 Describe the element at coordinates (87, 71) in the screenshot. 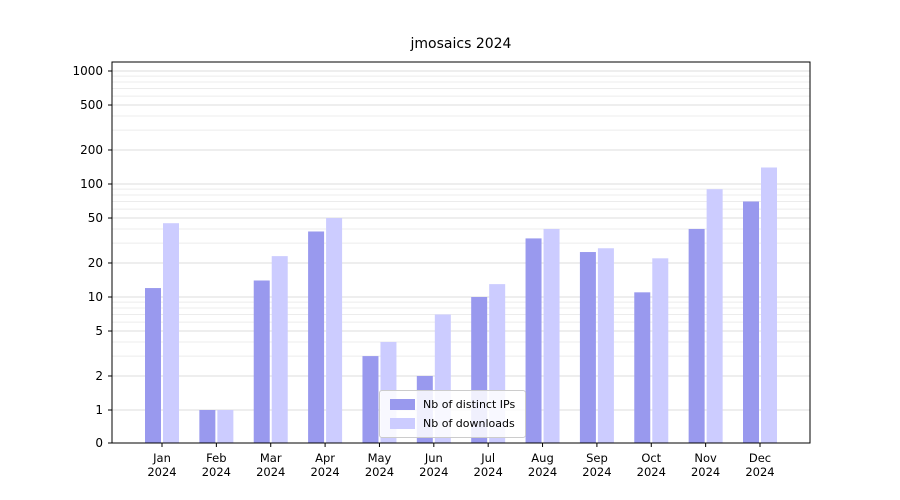

I see `y-tick-label: 1000` at that location.